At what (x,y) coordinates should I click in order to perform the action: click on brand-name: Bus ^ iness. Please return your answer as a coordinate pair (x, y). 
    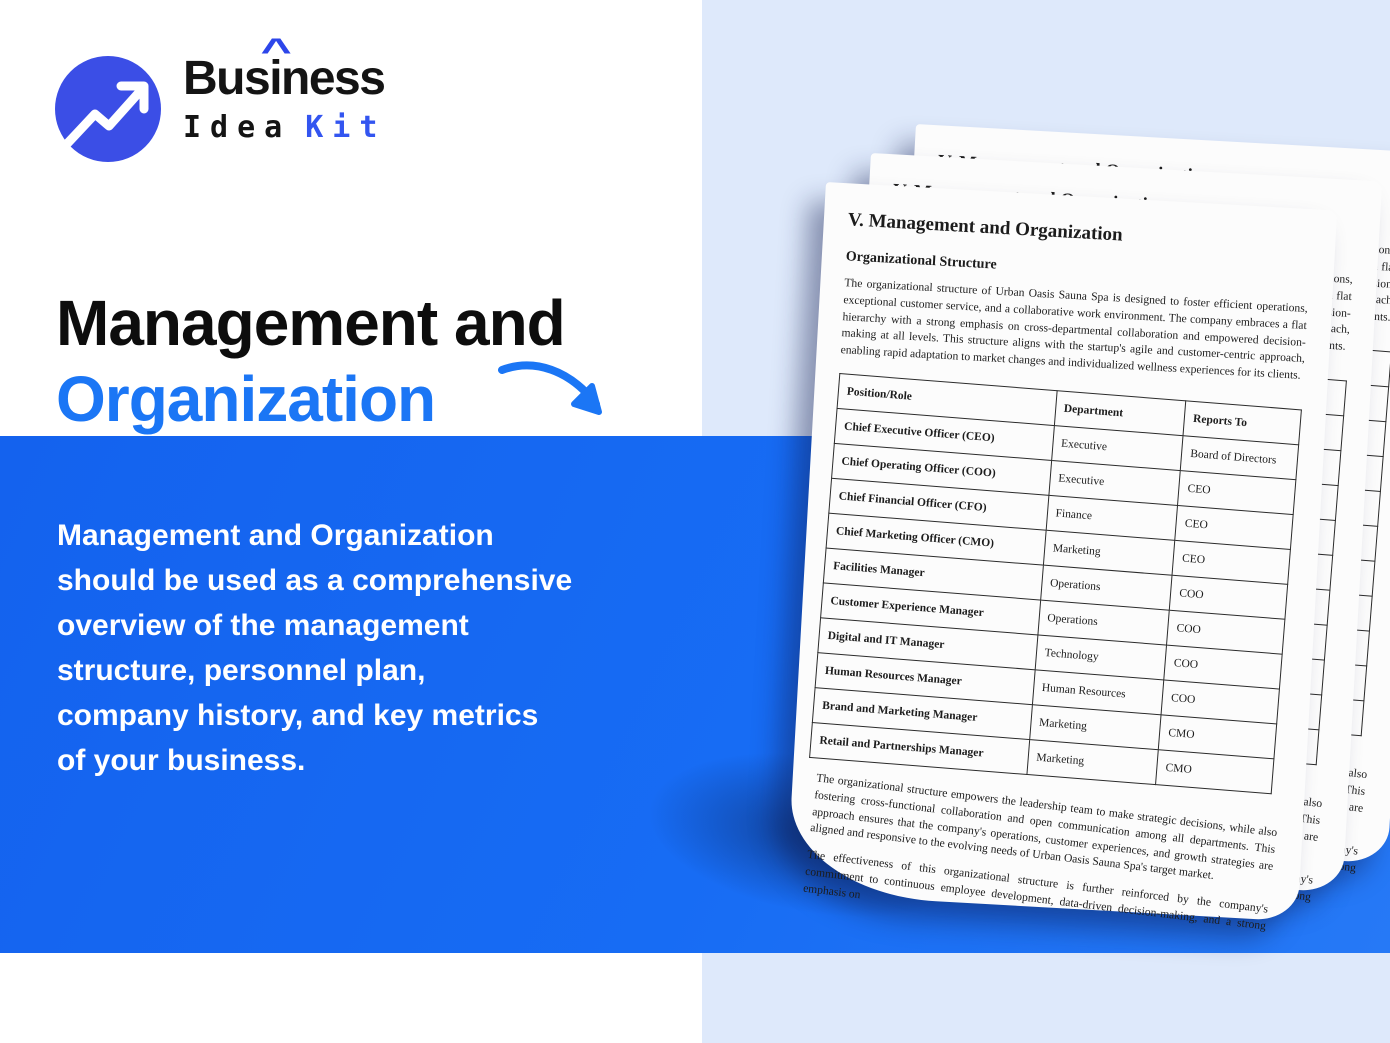
    Looking at the image, I should click on (284, 68).